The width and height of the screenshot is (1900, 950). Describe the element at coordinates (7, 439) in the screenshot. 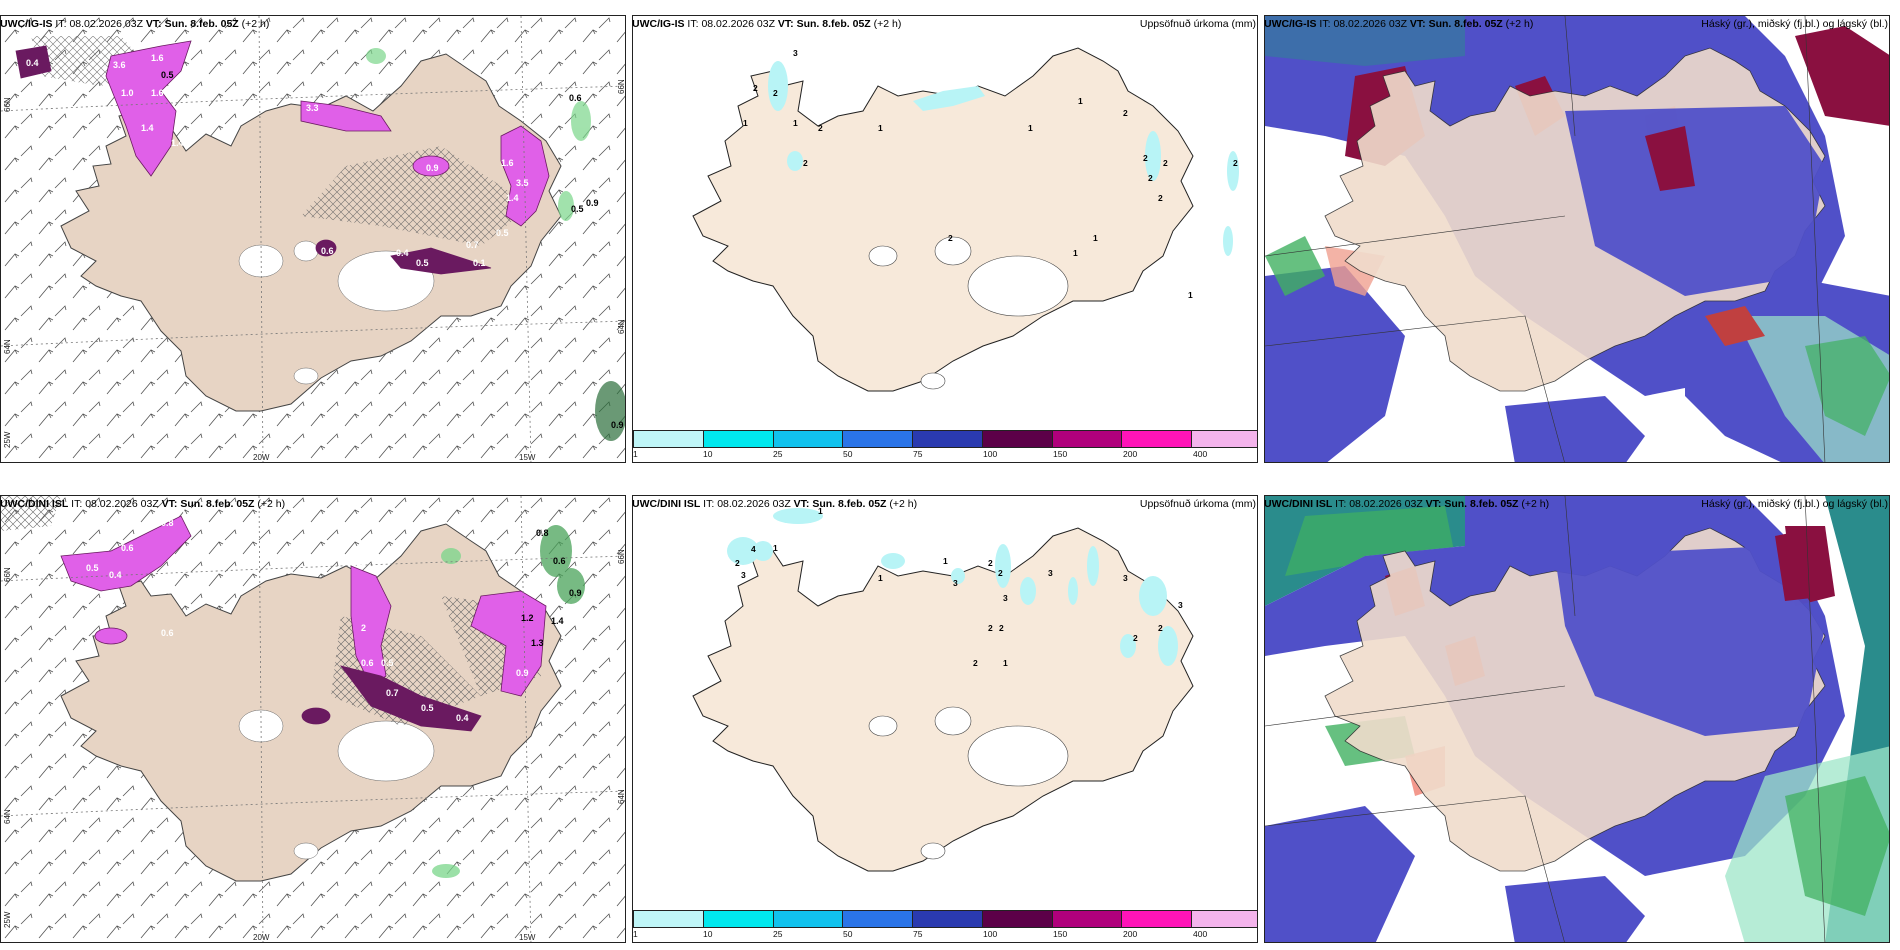

I see `lon-label: 25W` at that location.